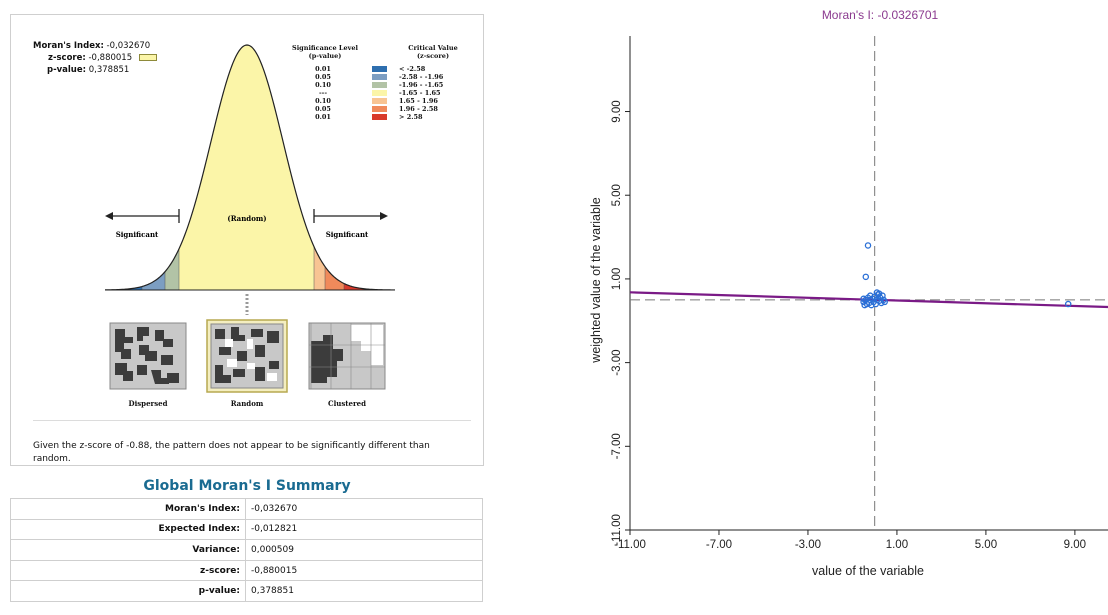  I want to click on table-row: Variance: 0,000509, so click(246, 550).